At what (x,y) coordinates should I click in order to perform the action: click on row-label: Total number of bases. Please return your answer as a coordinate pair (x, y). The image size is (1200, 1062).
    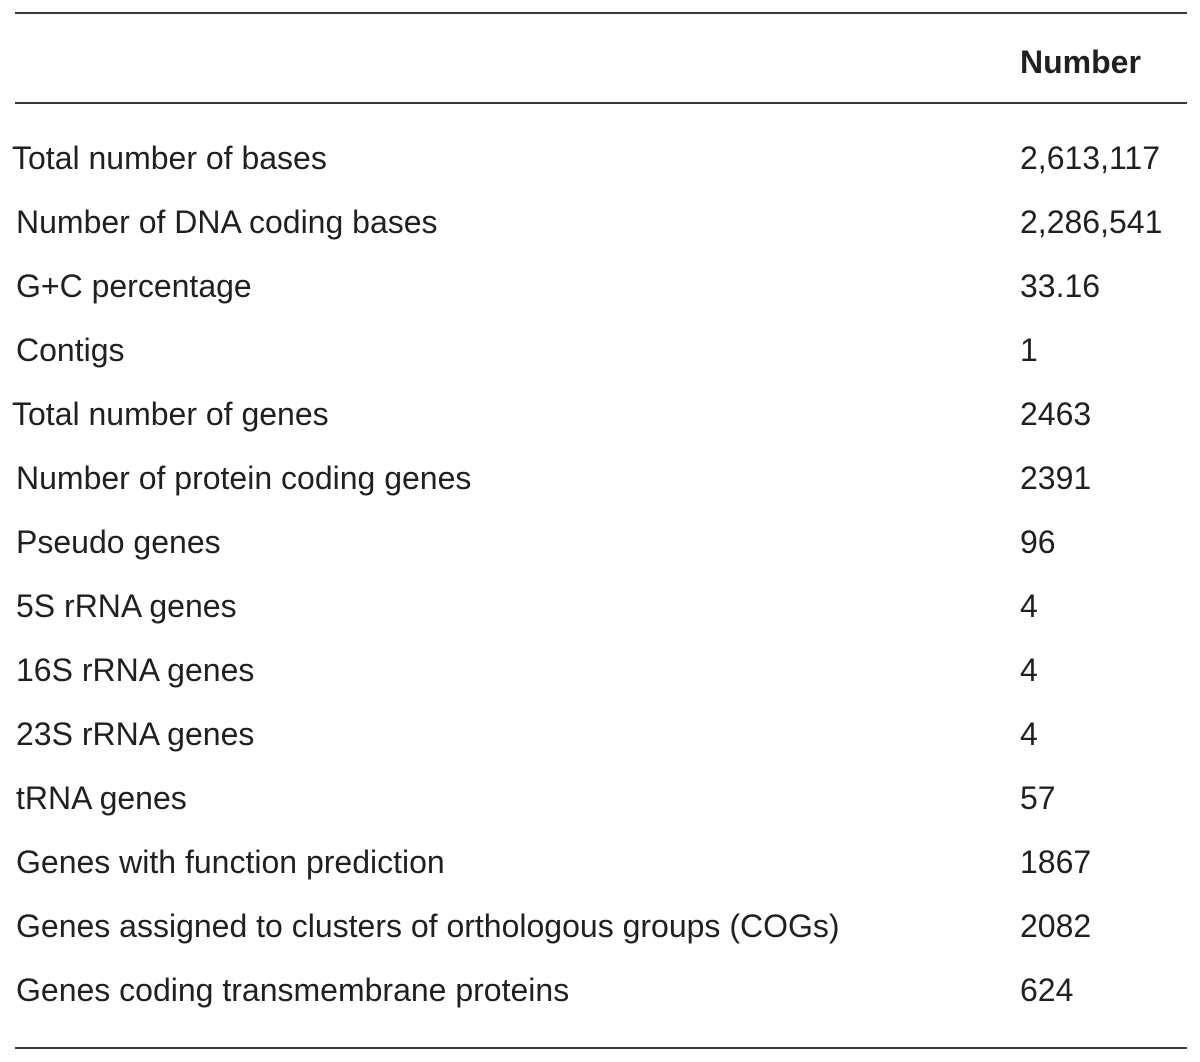
    Looking at the image, I should click on (169, 158).